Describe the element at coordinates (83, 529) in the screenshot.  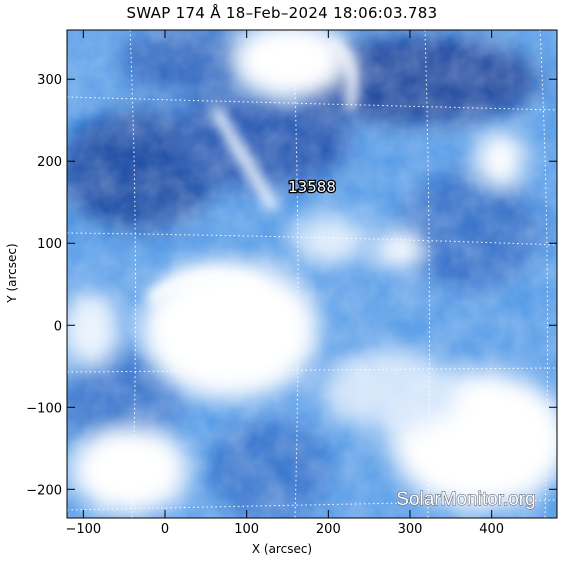
I see `x-tick-label: −100` at that location.